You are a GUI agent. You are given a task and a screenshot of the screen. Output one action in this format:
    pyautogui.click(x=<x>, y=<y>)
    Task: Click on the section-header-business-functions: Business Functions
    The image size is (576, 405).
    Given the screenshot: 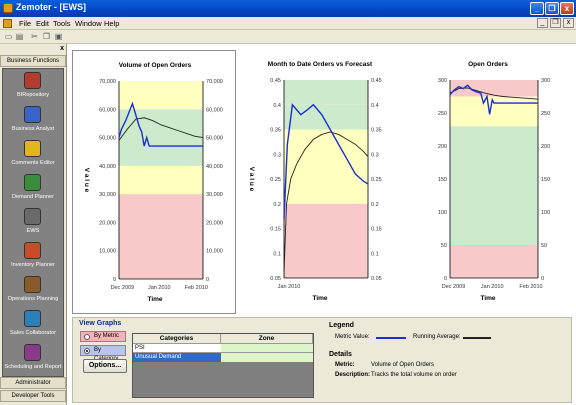 What is the action you would take?
    pyautogui.click(x=33, y=61)
    